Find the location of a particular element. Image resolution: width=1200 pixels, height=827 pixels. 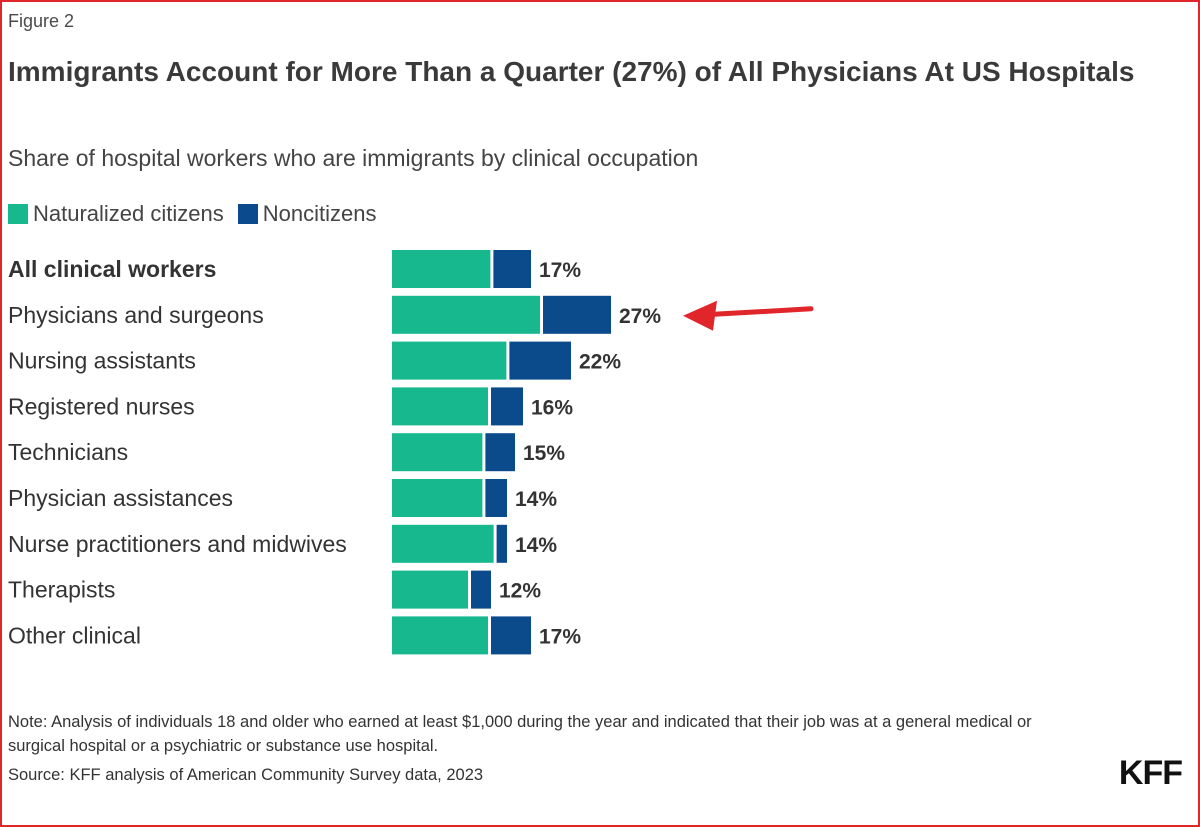

bar-noncitizens-registered-nurses is located at coordinates (507, 406).